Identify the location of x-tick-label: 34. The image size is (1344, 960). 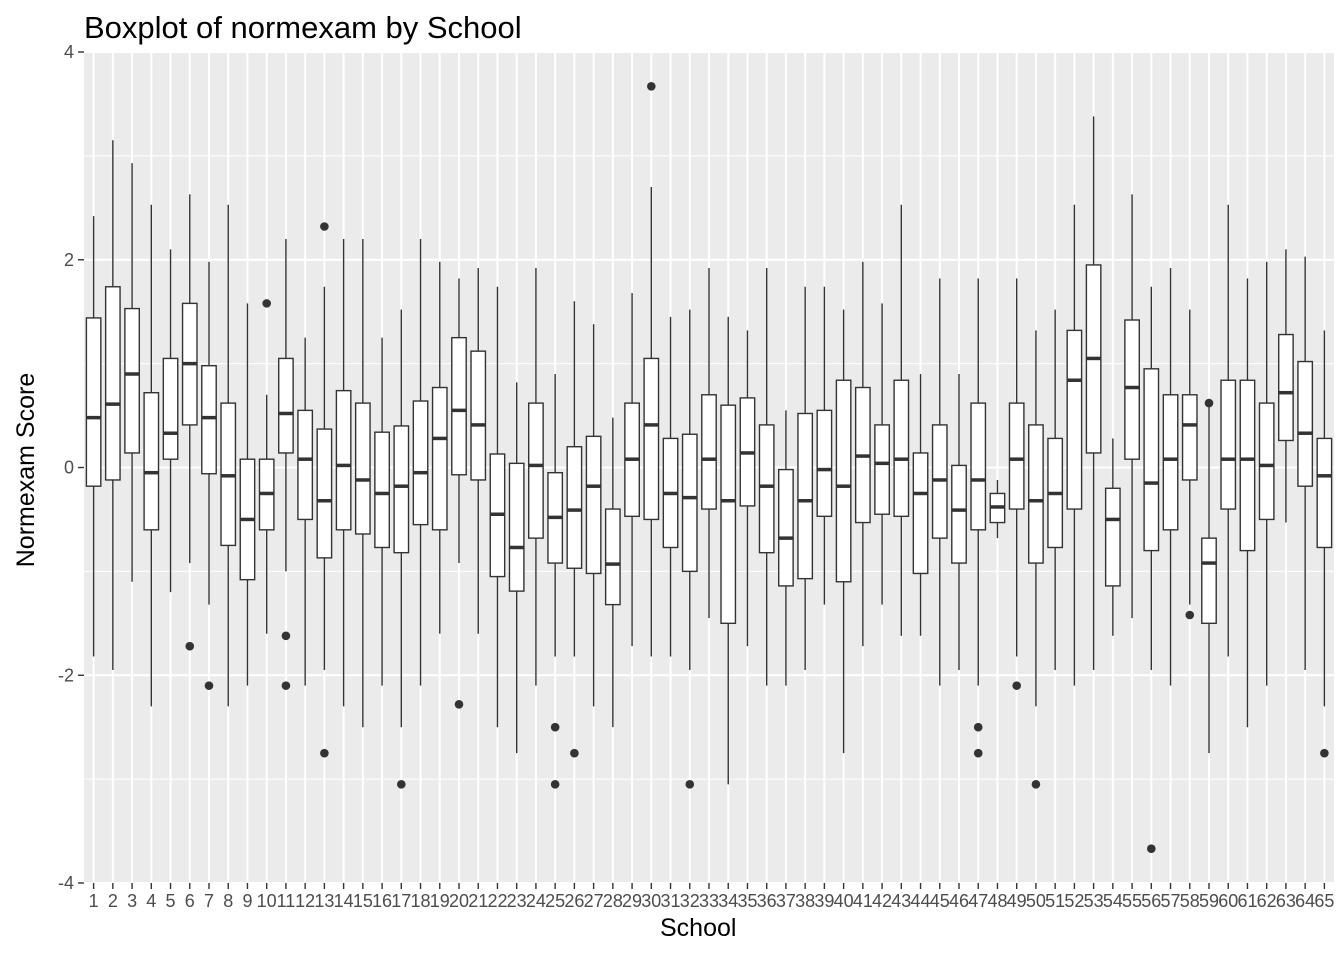
(728, 901).